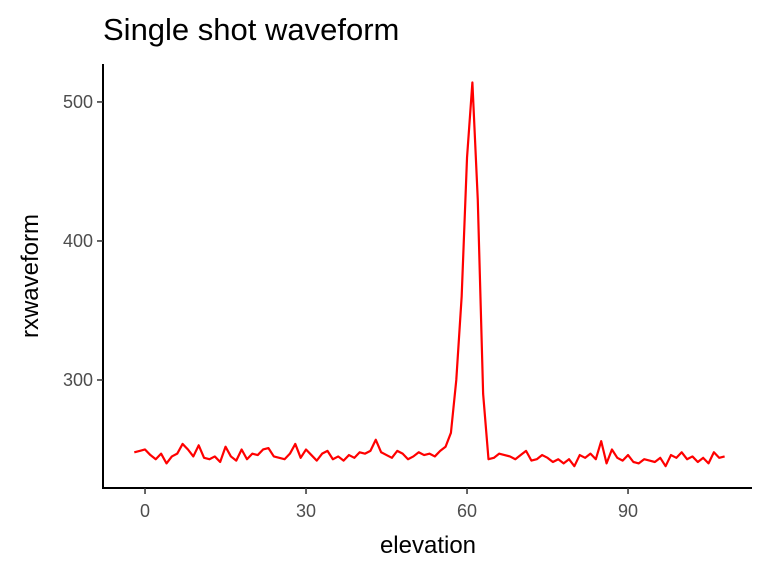 The height and width of the screenshot is (576, 768). I want to click on x-tick-label: 90, so click(628, 511).